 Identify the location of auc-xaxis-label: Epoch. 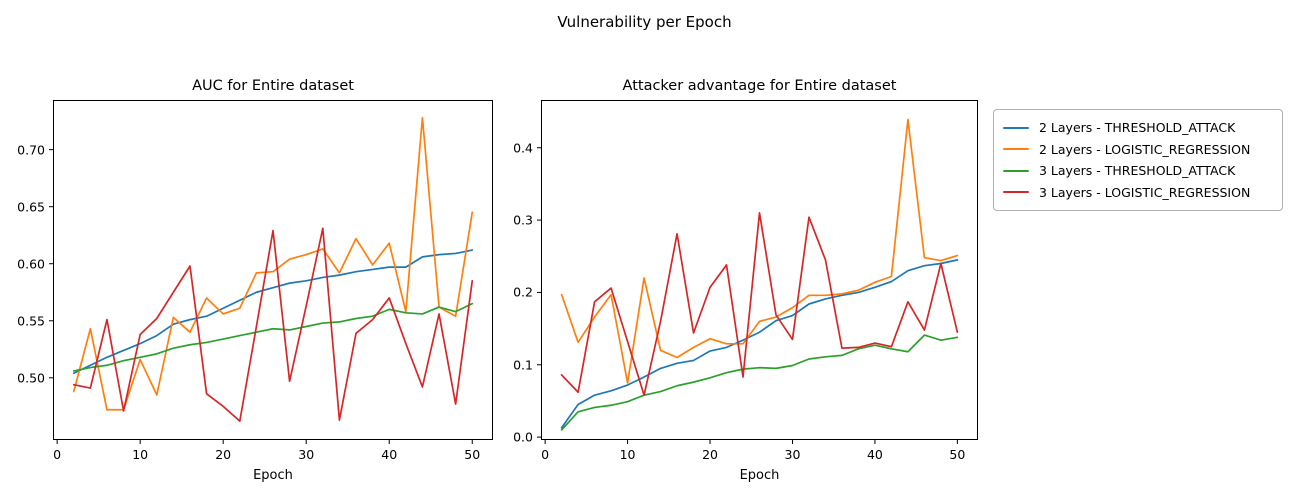
(273, 475).